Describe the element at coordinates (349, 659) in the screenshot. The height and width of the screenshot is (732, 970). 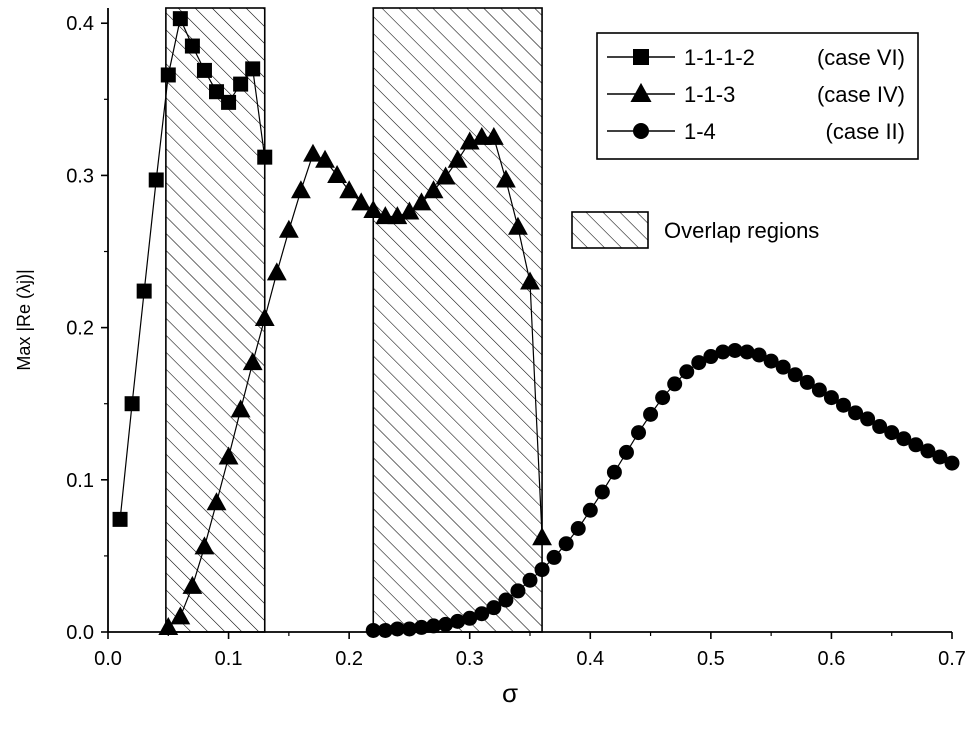
I see `x-tick-label: 0.2` at that location.